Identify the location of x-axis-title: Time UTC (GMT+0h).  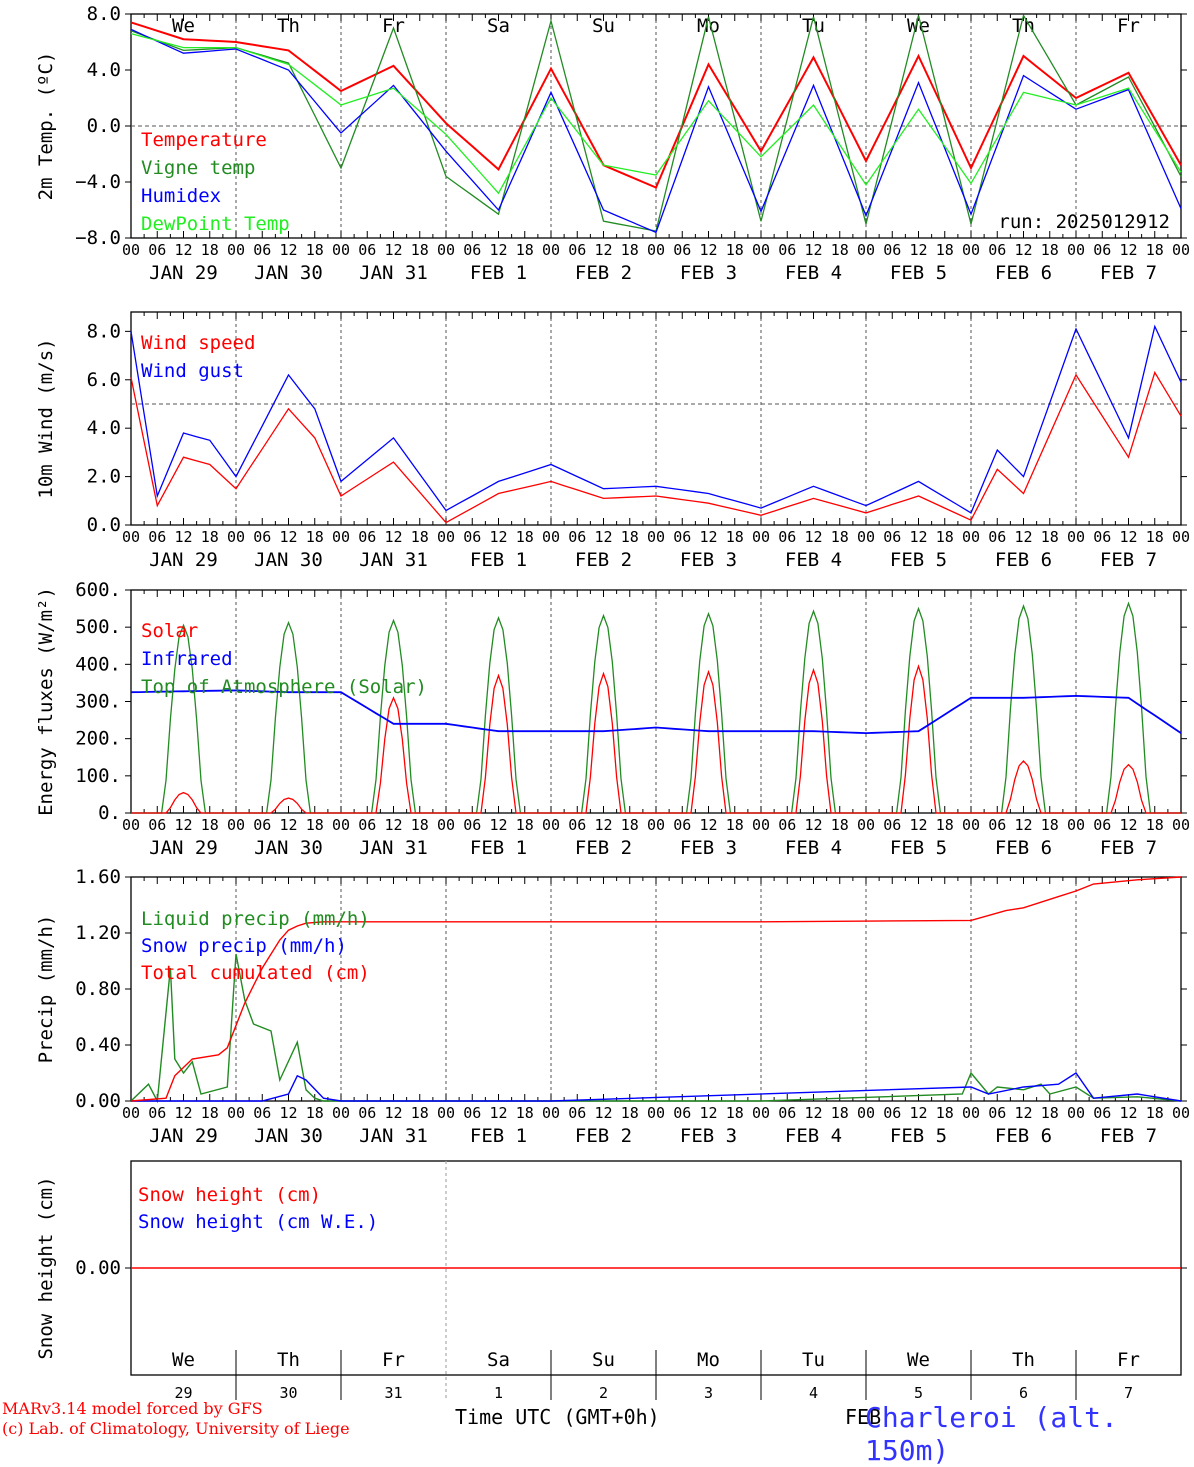
(557, 1417).